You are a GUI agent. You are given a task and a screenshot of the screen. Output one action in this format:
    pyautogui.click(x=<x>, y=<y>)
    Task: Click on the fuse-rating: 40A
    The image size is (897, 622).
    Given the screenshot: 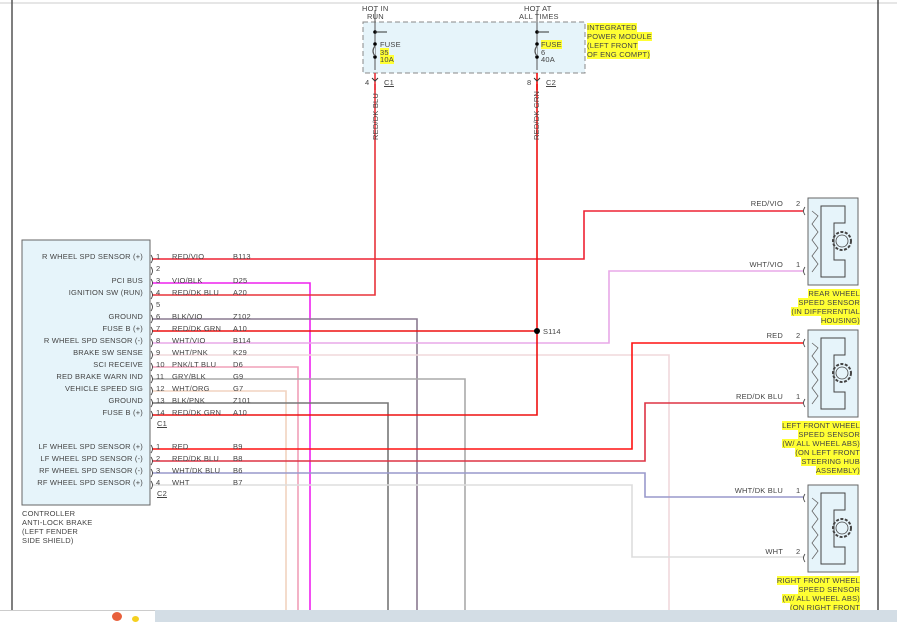 What is the action you would take?
    pyautogui.click(x=548, y=59)
    